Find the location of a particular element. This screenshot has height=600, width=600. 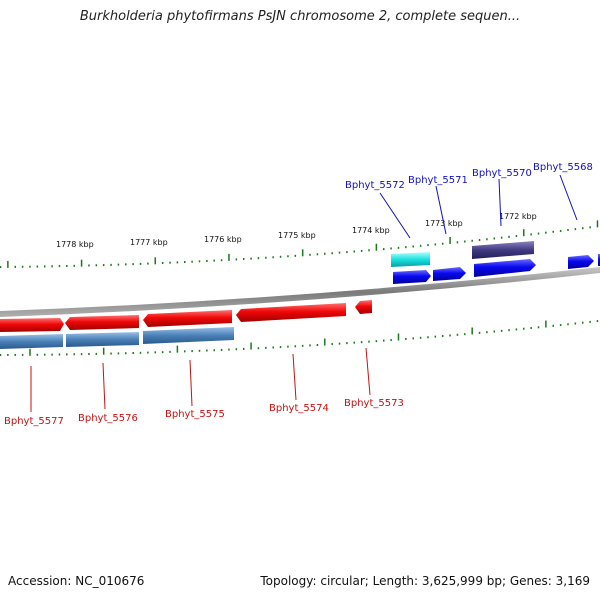

gene-label-bphyt-5575: Bphyt_5575 is located at coordinates (195, 414).